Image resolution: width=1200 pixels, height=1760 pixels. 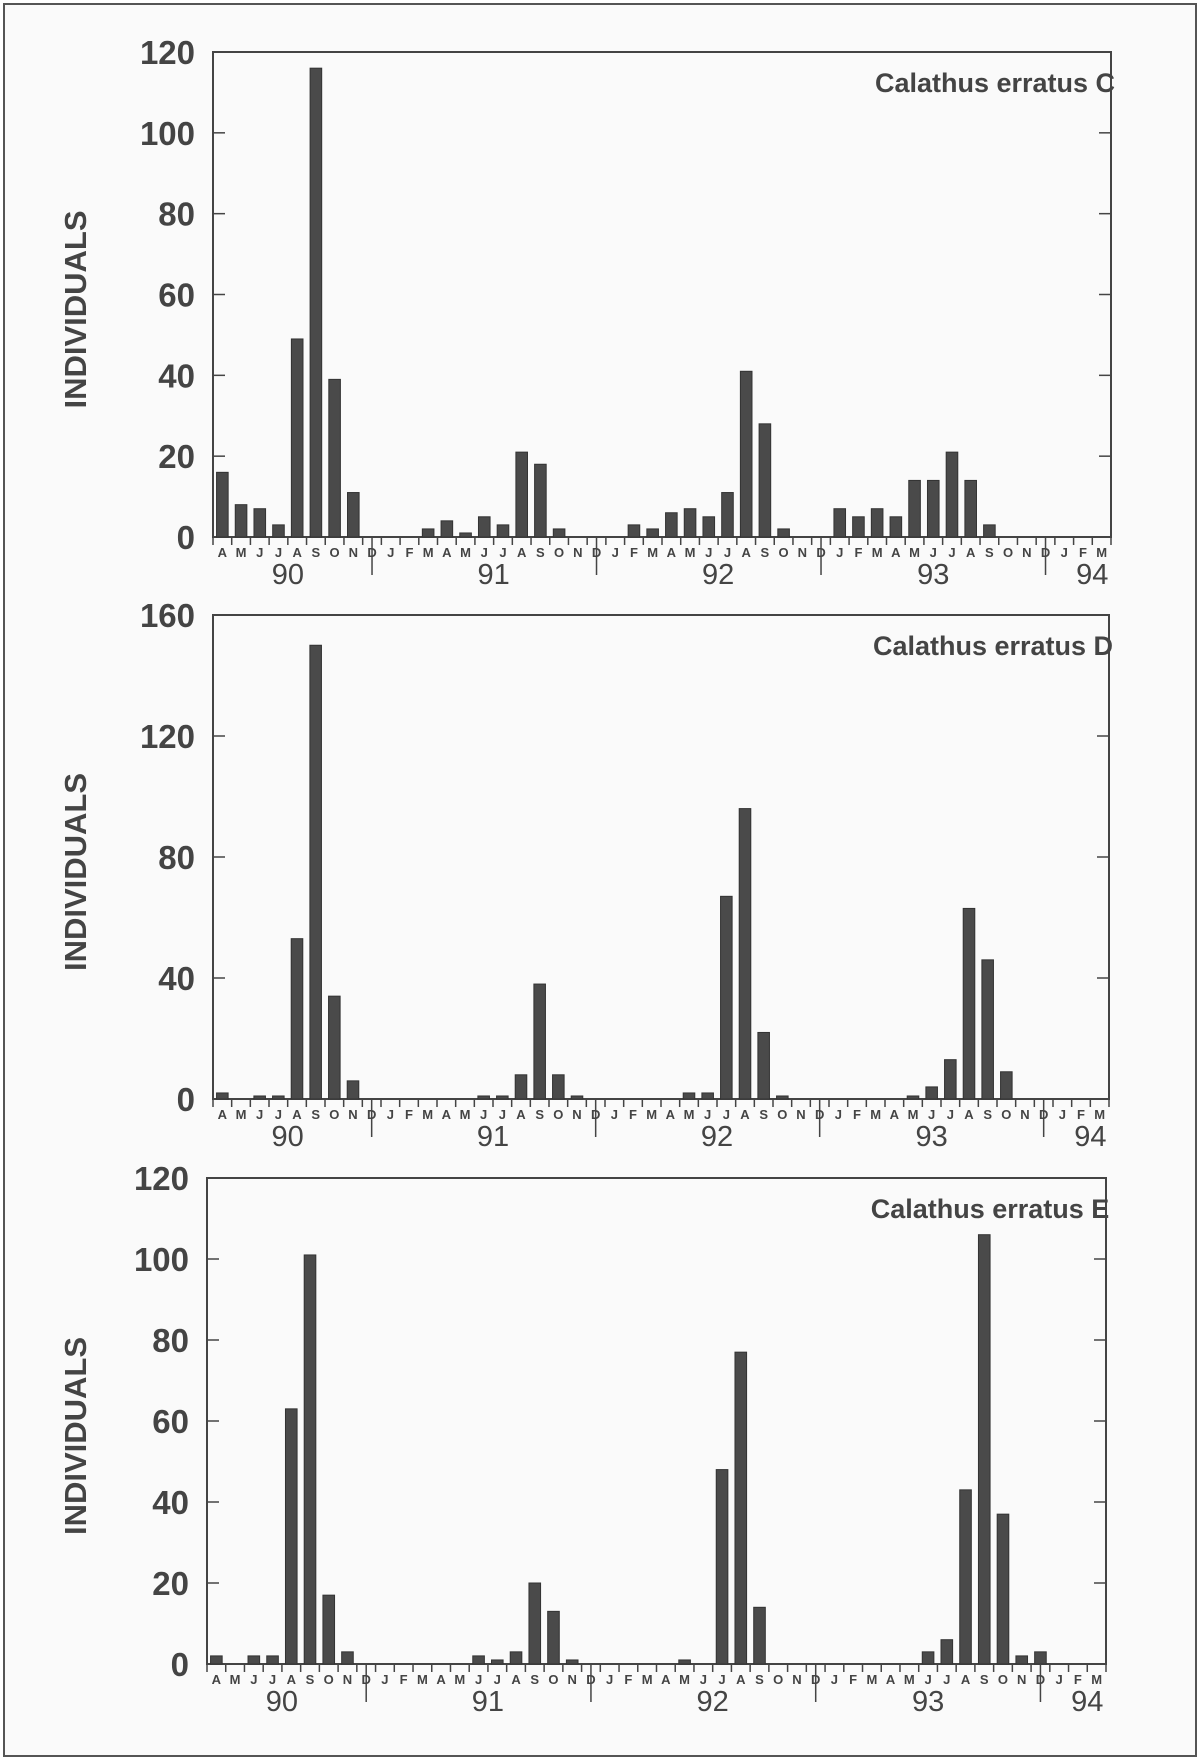 I want to click on panel-title: Calathus erratus C, so click(x=995, y=83).